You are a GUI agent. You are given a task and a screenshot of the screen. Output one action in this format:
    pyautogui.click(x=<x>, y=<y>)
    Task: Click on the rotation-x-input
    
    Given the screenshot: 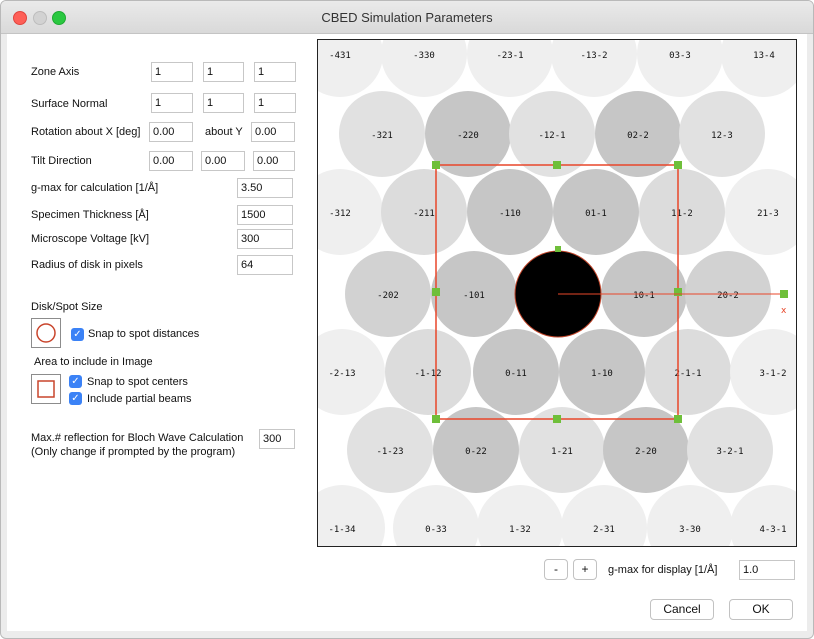 What is the action you would take?
    pyautogui.click(x=171, y=132)
    